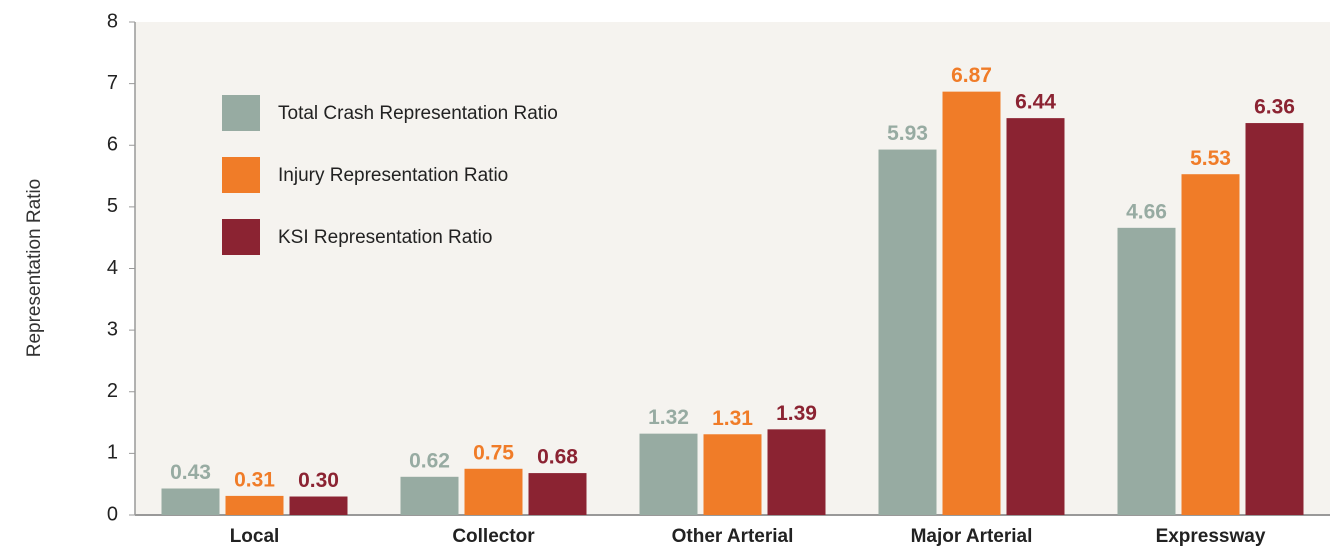 The width and height of the screenshot is (1330, 550). Describe the element at coordinates (557, 457) in the screenshot. I see `data-label: 0.68` at that location.